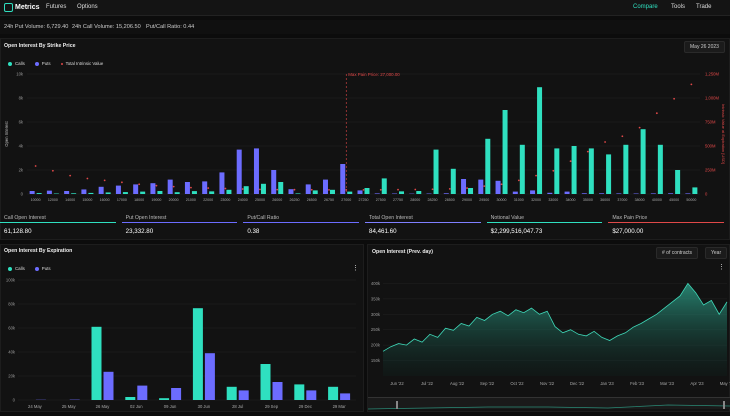 This screenshot has width=730, height=416. What do you see at coordinates (667, 383) in the screenshot?
I see `x-tick-label: Mar '23` at bounding box center [667, 383].